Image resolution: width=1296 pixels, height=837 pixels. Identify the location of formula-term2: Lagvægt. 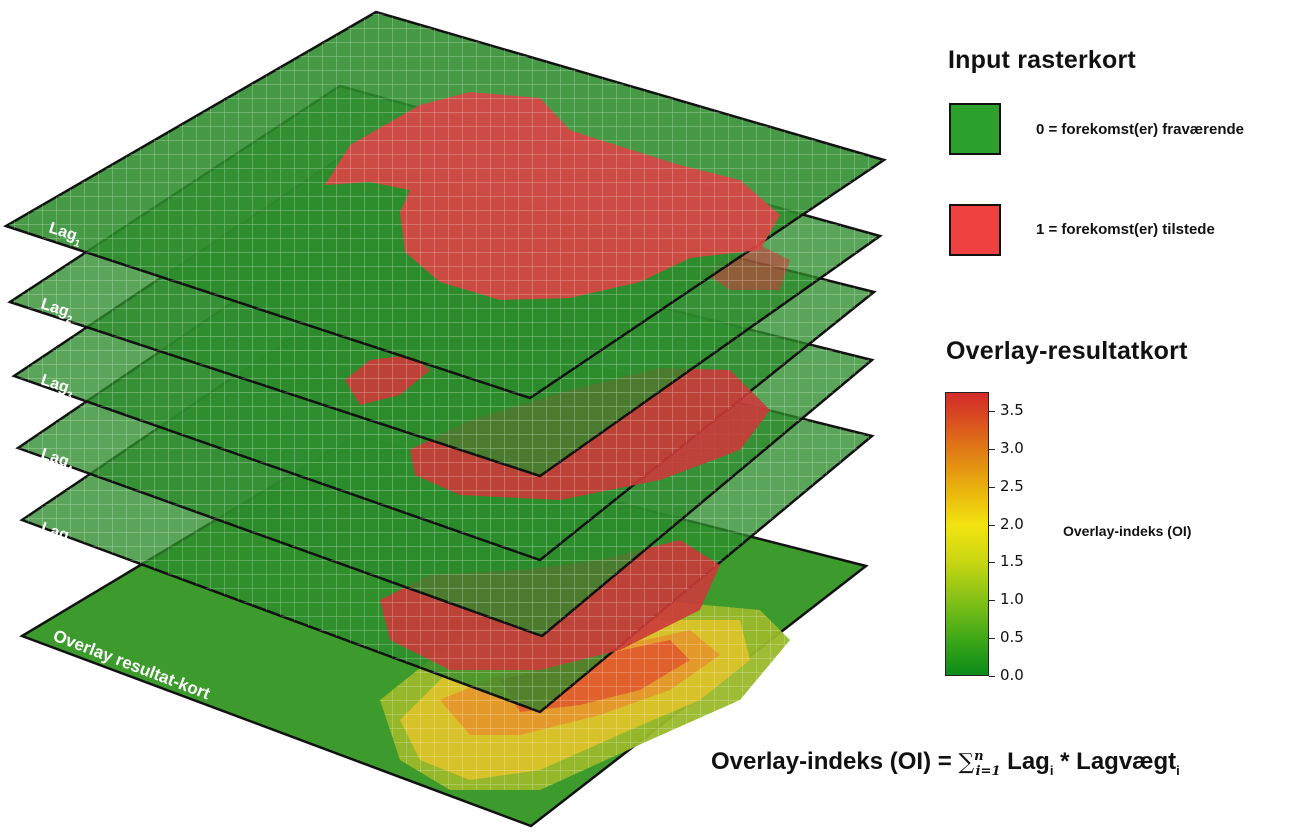
(1126, 761).